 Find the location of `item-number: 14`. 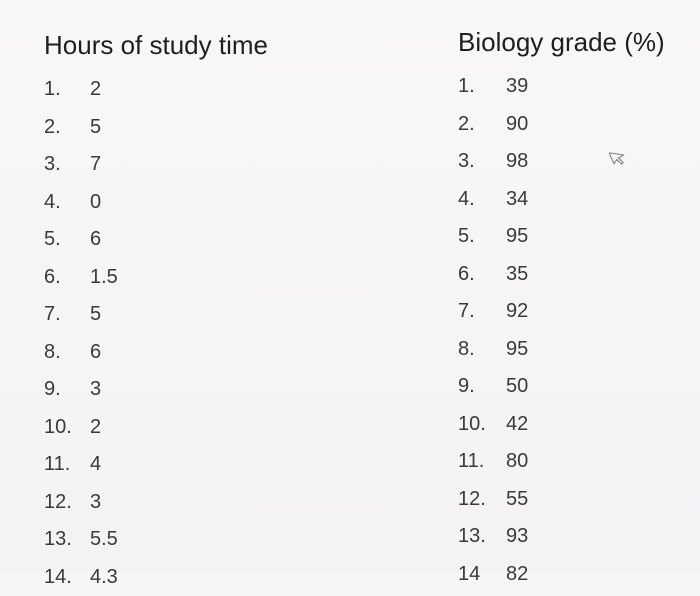

item-number: 14 is located at coordinates (469, 575).